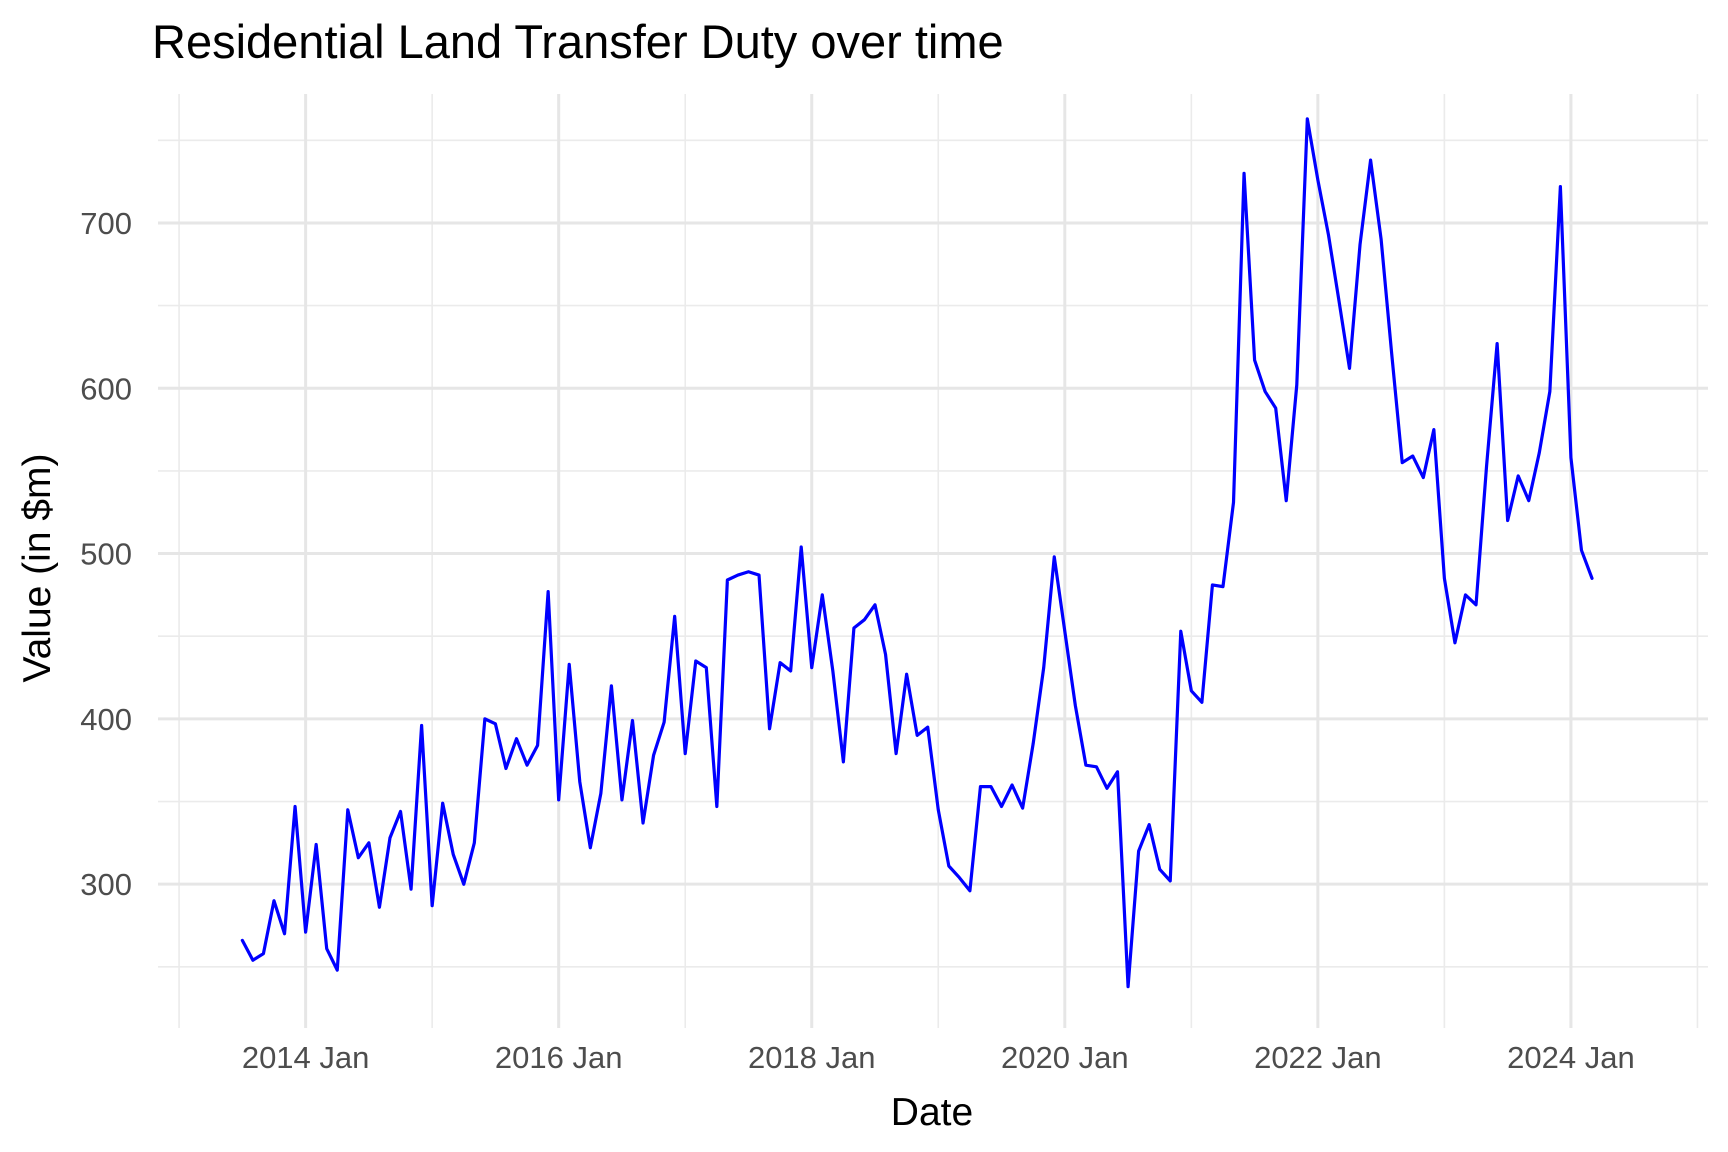  I want to click on x-tick-label: 2016 Jan, so click(559, 1057).